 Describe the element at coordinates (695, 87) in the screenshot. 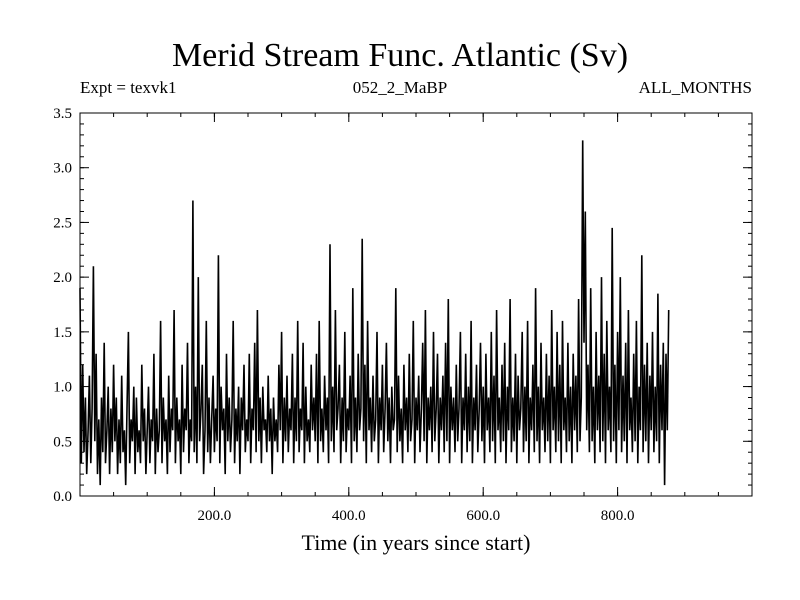

I see `months-label: ALL_MONTHS` at that location.